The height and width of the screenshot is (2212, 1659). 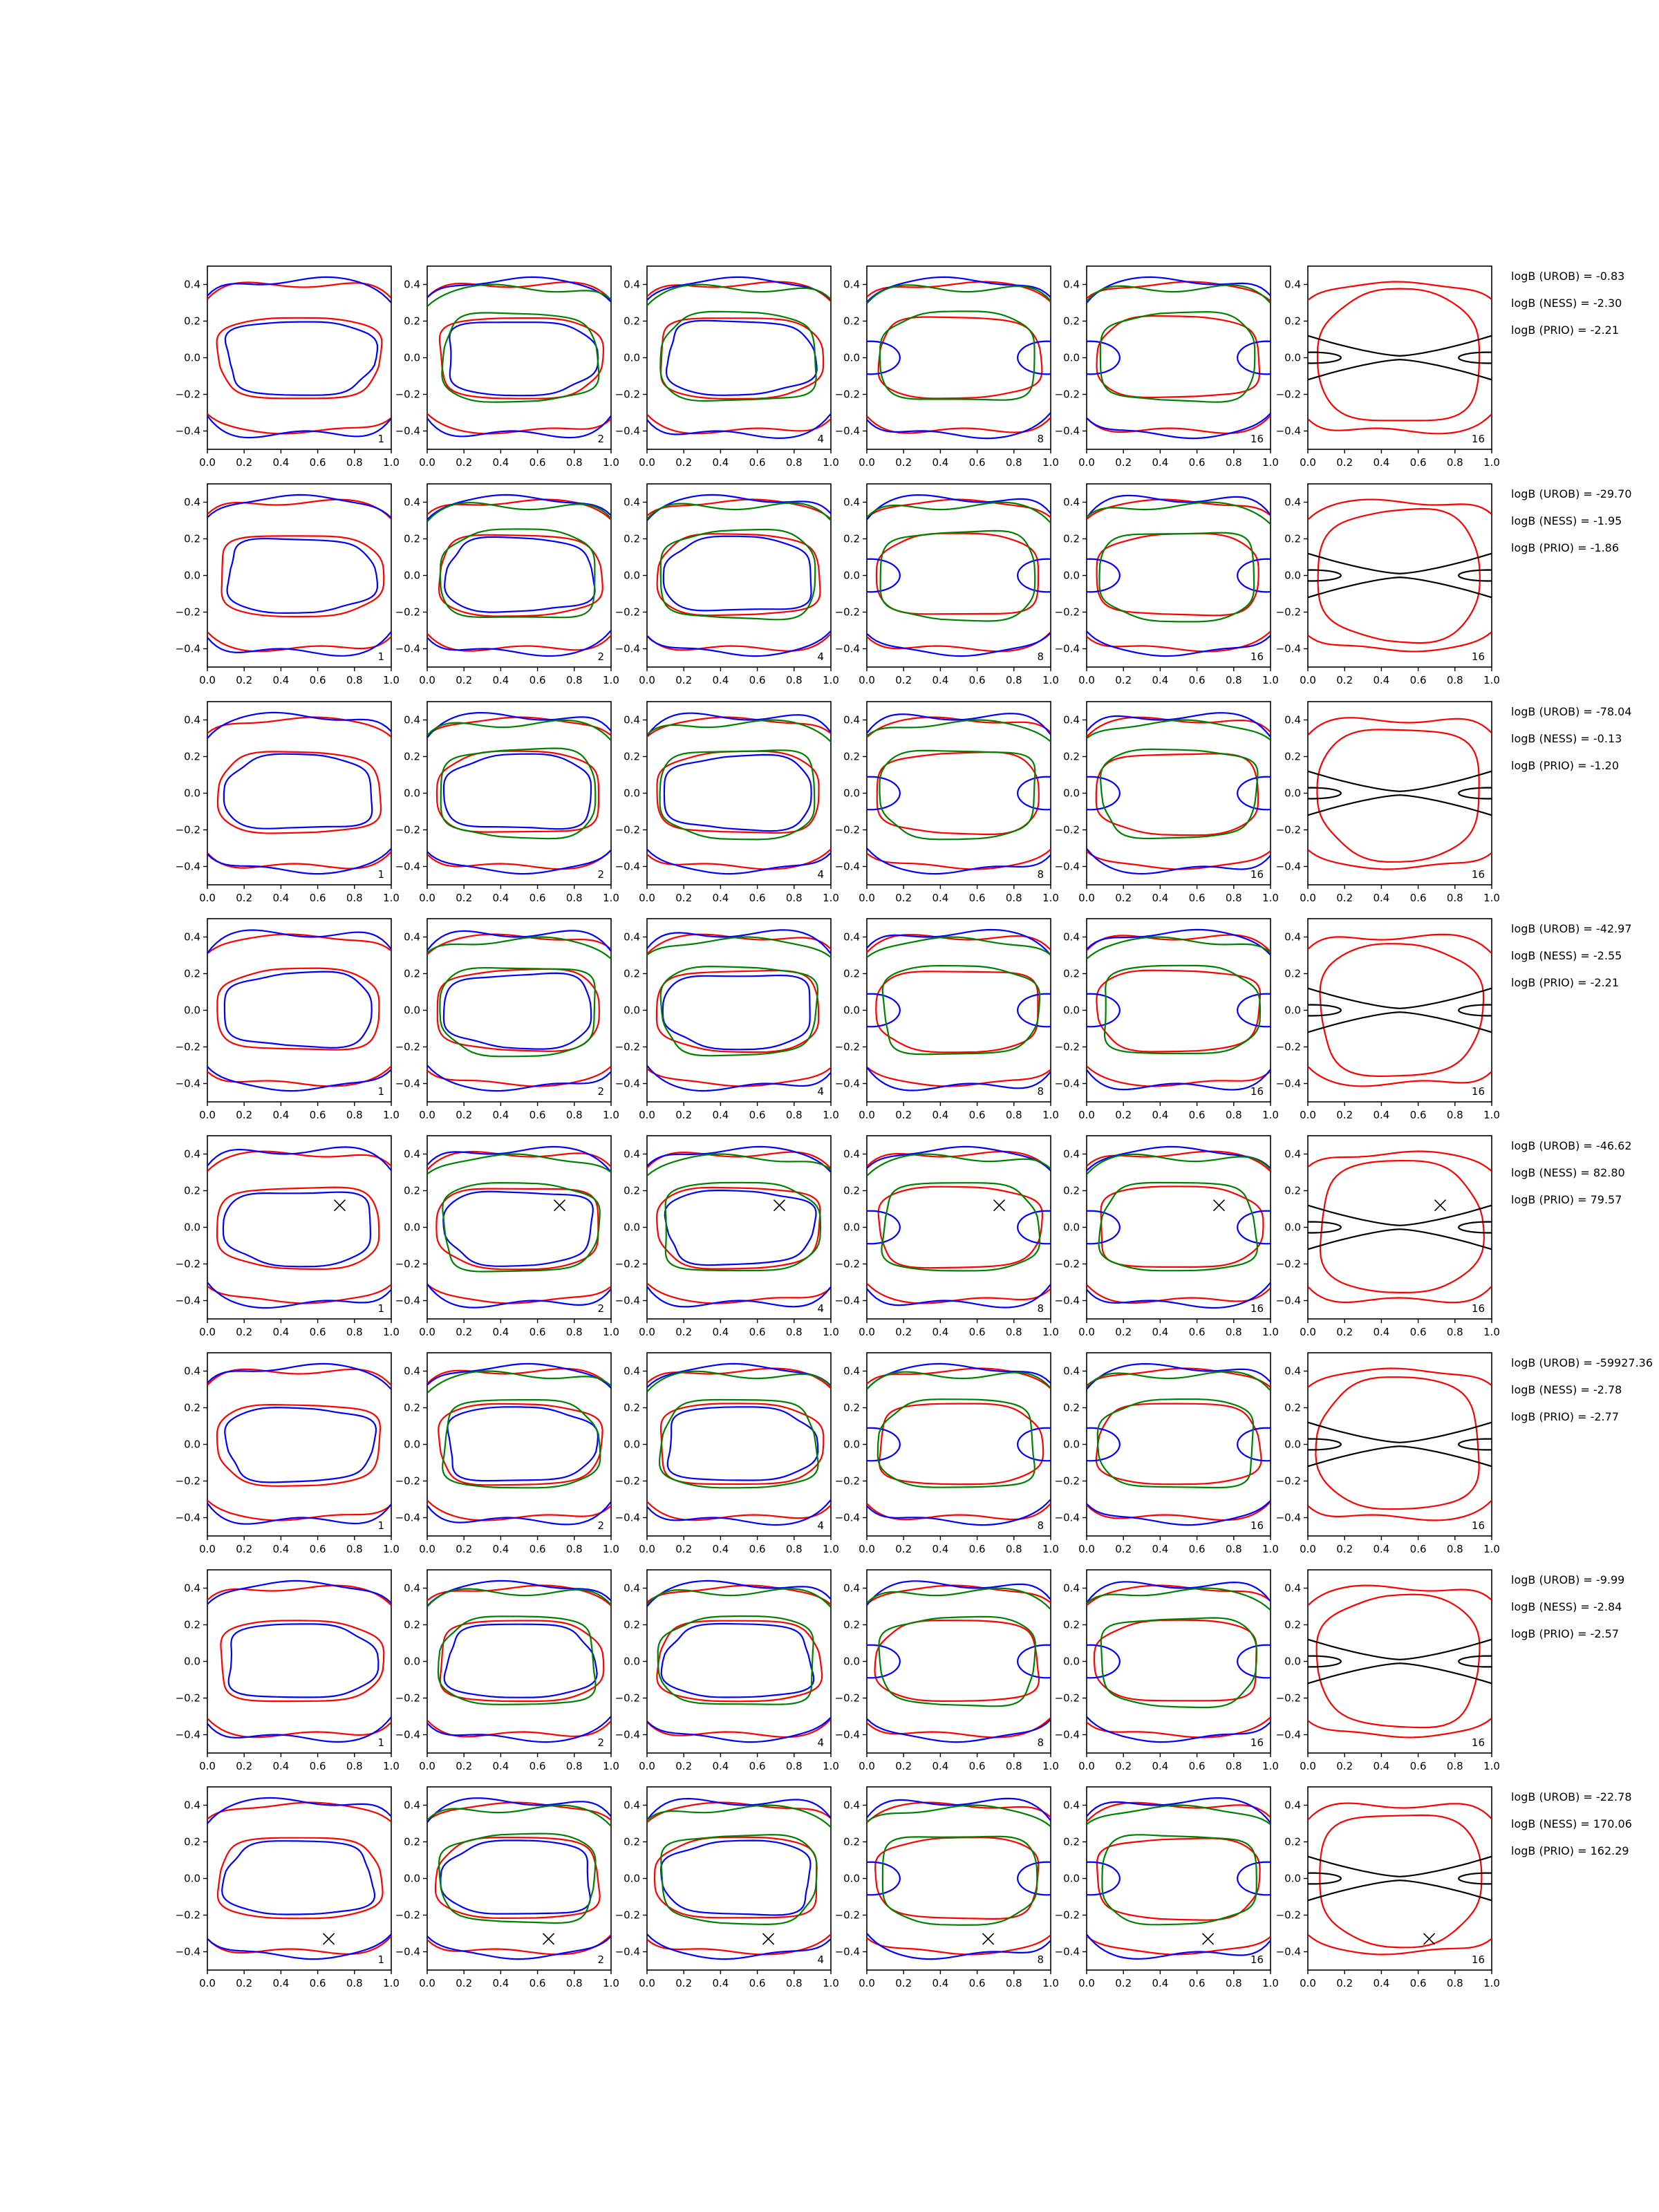 What do you see at coordinates (1567, 1199) in the screenshot?
I see `logb-annotation: logB (PRIO) = 79.57` at bounding box center [1567, 1199].